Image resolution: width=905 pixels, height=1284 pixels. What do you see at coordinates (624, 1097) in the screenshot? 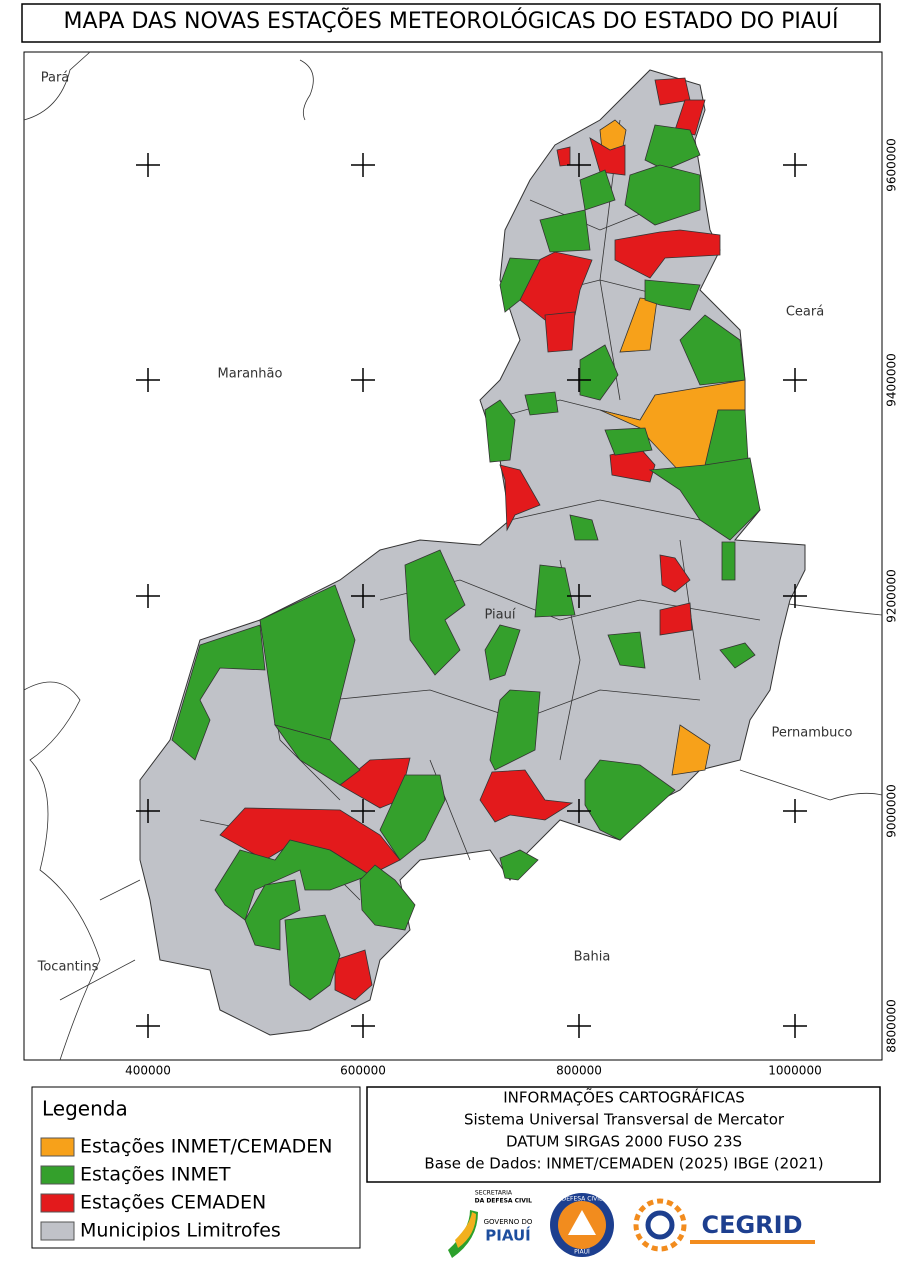
I see `info-title: INFORMAÇÕES CARTOGRÁFICAS` at bounding box center [624, 1097].